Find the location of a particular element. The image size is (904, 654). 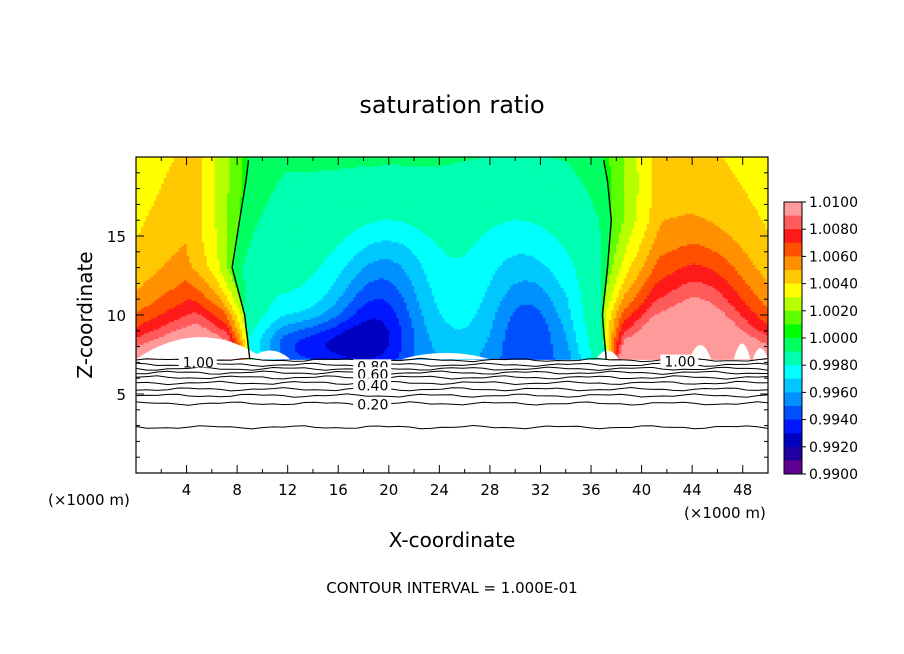

colorbar-label: 0.9920 is located at coordinates (833, 448).